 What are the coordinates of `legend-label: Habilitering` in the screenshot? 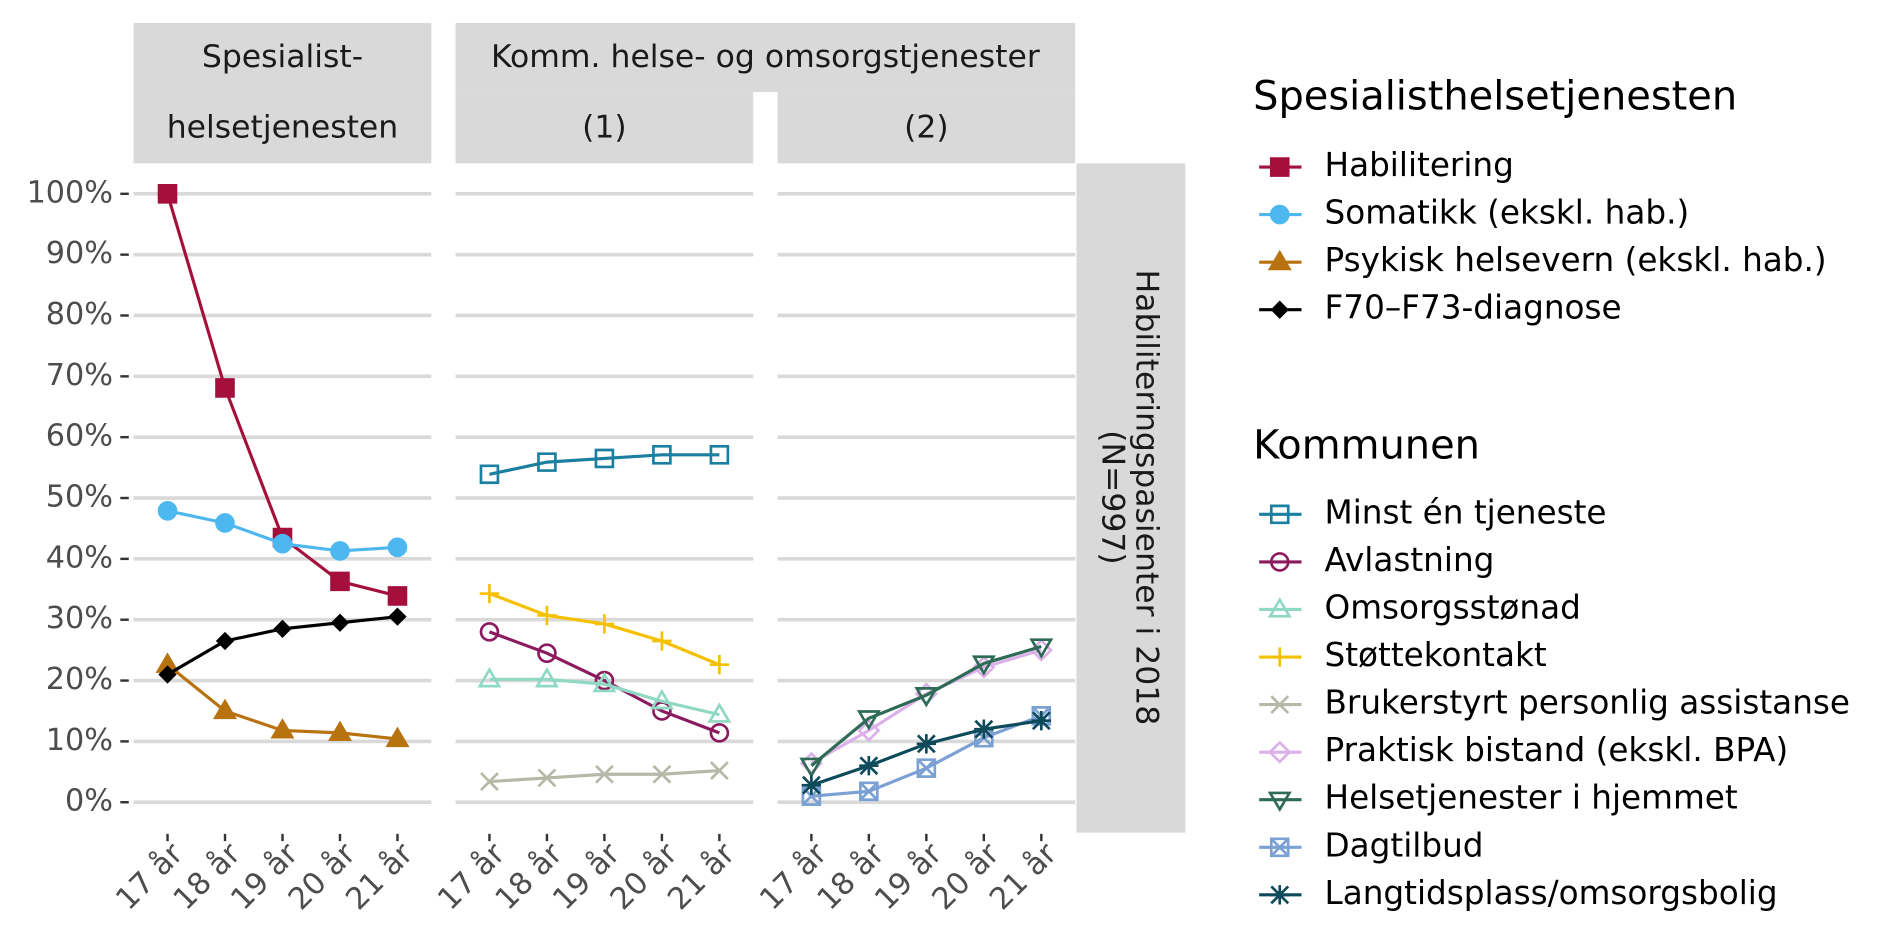 It's located at (1419, 165).